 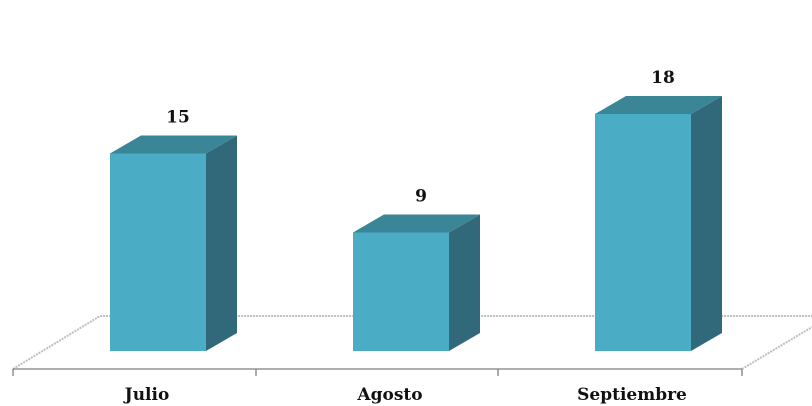 I want to click on category-label: Agosto, so click(x=389, y=395).